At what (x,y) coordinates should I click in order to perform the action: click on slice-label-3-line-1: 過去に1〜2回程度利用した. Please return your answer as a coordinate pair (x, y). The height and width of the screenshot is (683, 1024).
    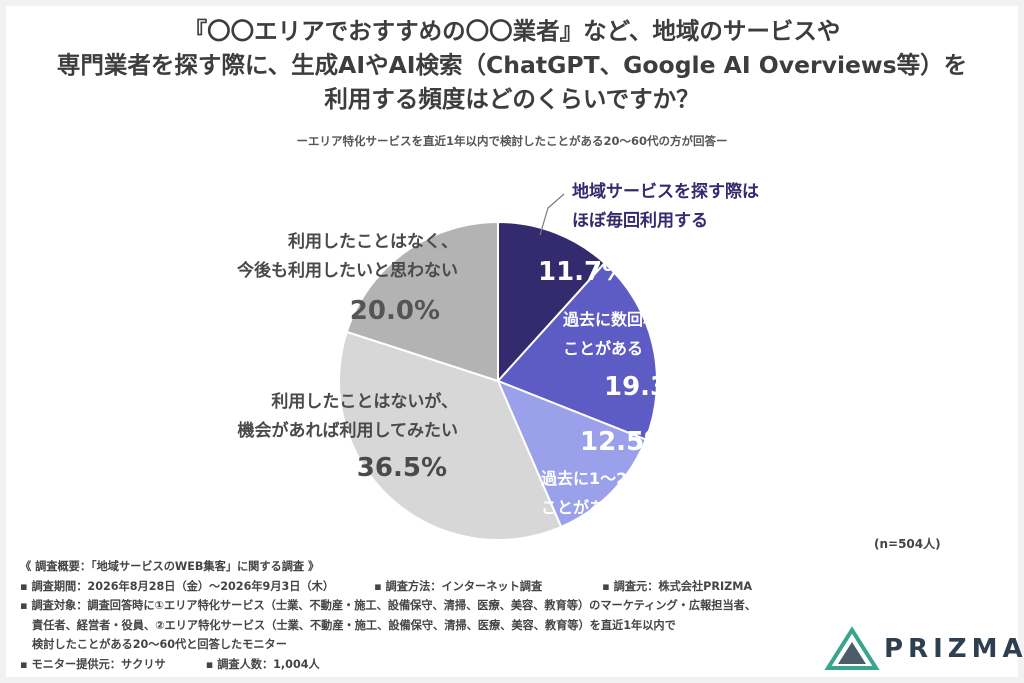
    Looking at the image, I should click on (639, 478).